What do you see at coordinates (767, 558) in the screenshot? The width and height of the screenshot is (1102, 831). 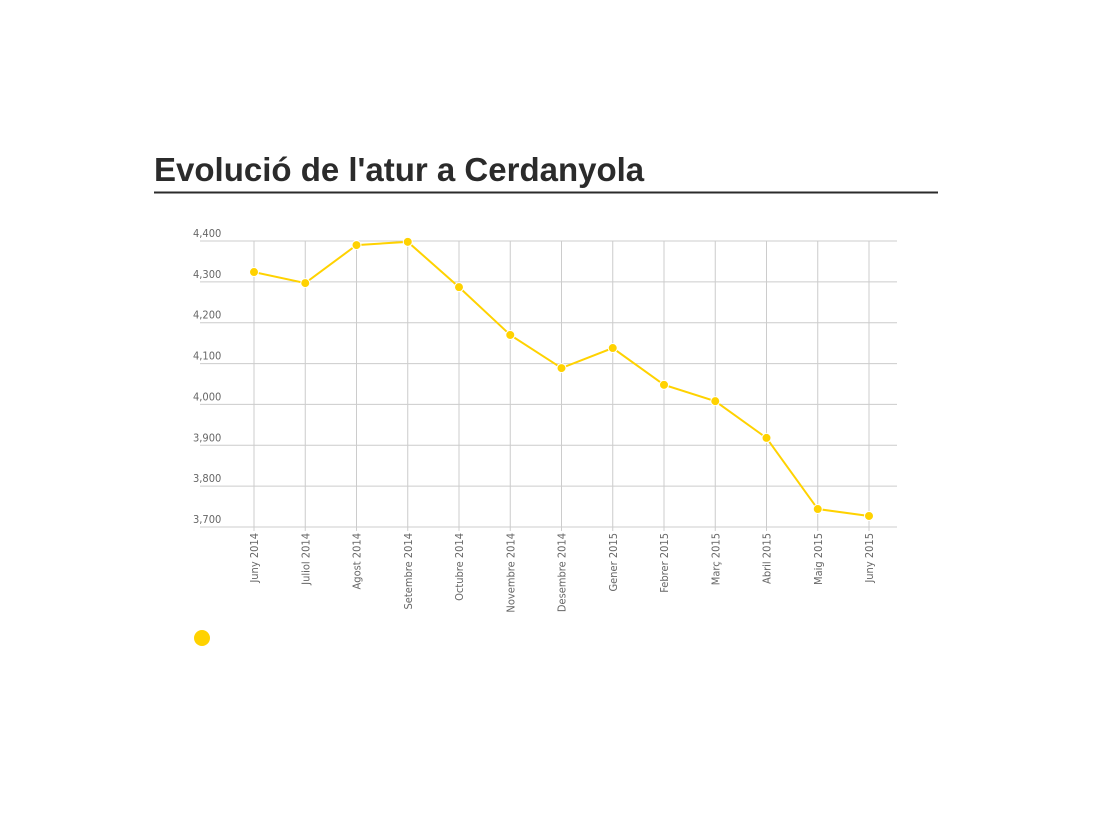 I see `x-tick-label: Abril 2015` at bounding box center [767, 558].